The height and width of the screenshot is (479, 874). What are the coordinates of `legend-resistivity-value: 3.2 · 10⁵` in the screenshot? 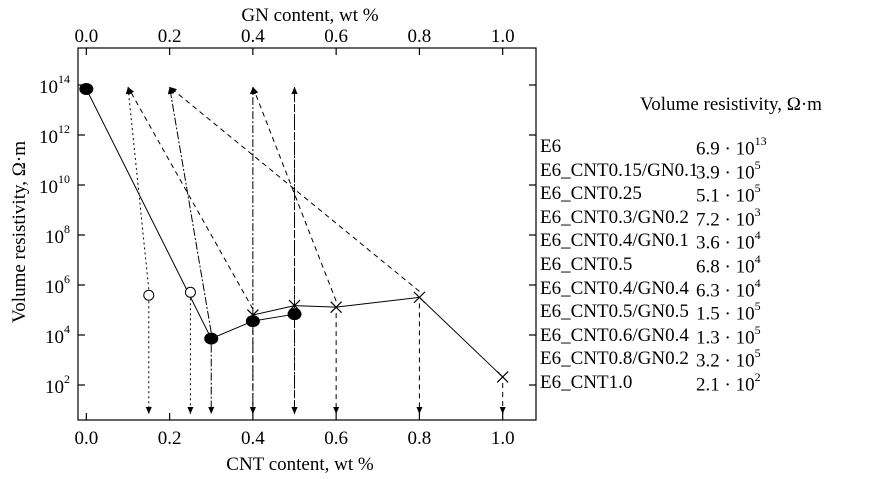 It's located at (728, 359).